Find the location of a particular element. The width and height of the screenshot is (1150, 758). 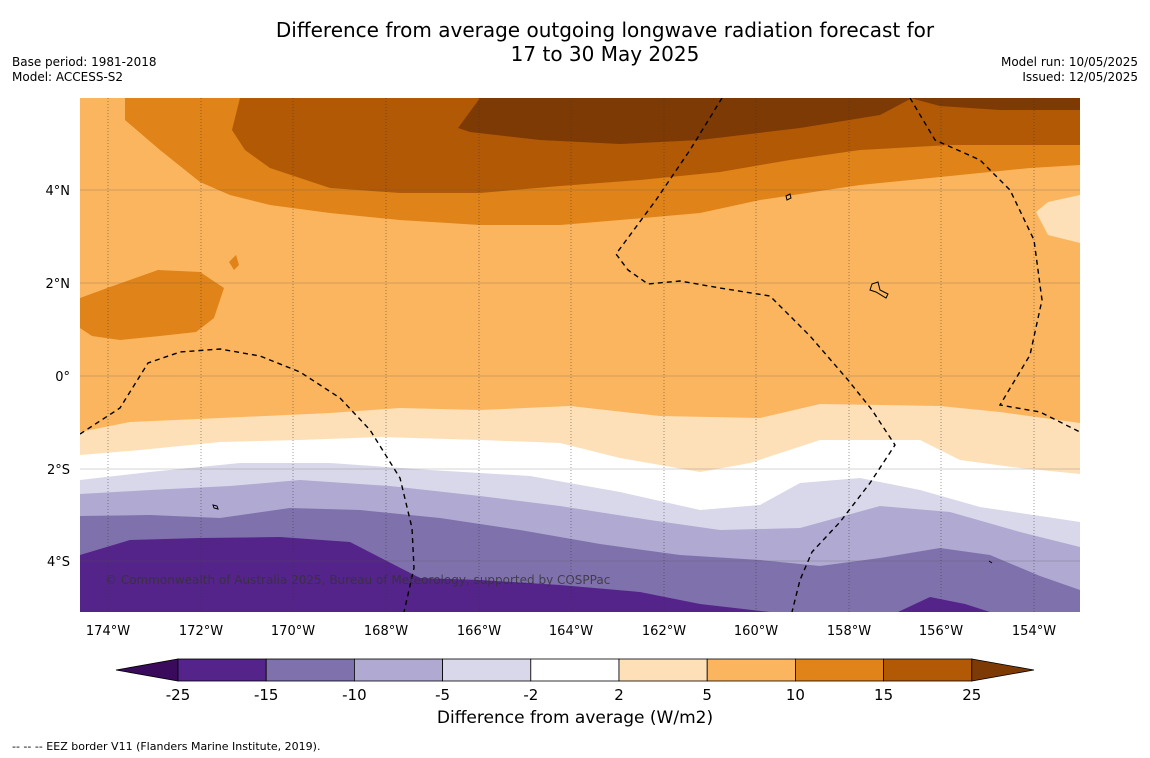

band-2-5-northeast is located at coordinates (1058, 219).